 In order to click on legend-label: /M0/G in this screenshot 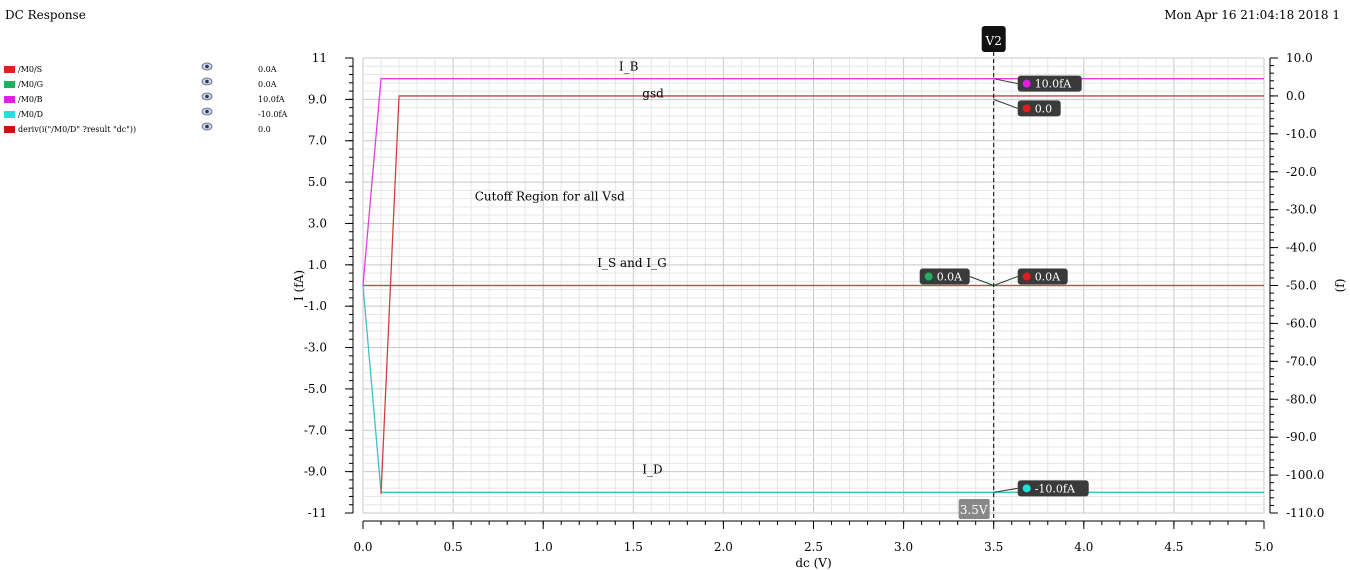, I will do `click(31, 84)`.